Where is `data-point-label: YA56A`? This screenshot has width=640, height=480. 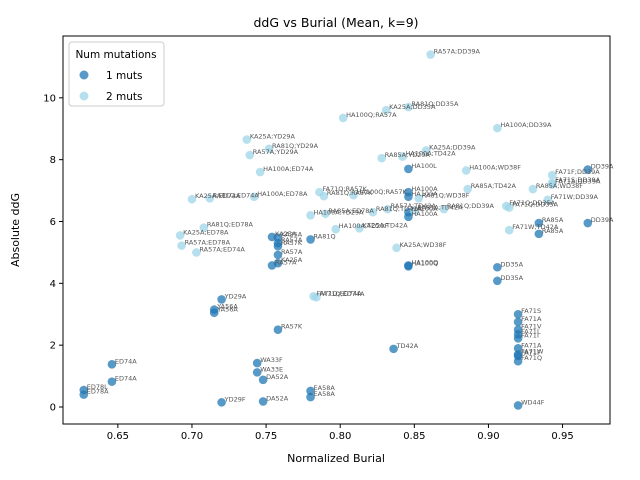
data-point-label: YA56A is located at coordinates (227, 307).